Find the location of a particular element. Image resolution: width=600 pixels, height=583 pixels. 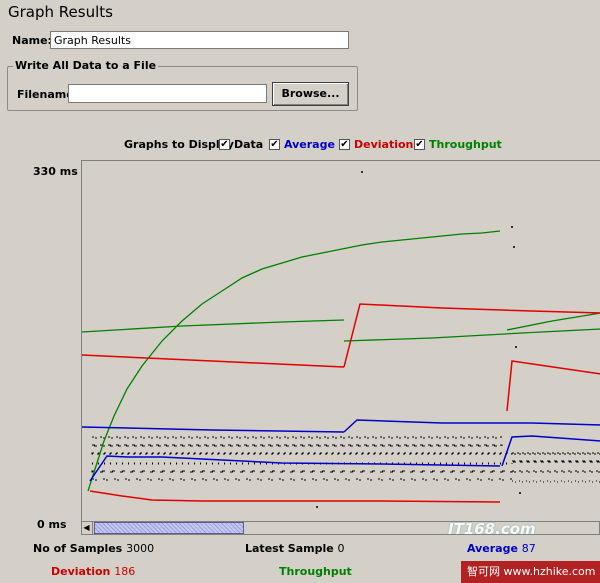

latest-sample-value: 0 is located at coordinates (341, 548).